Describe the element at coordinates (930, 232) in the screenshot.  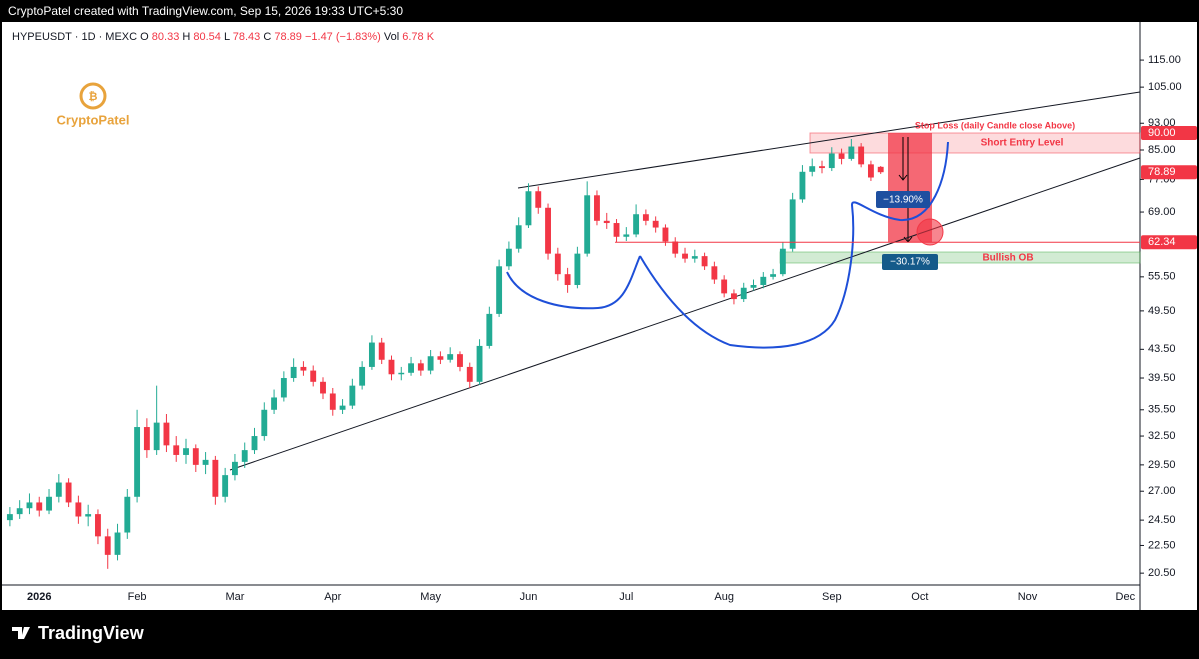
I see `target-circle` at that location.